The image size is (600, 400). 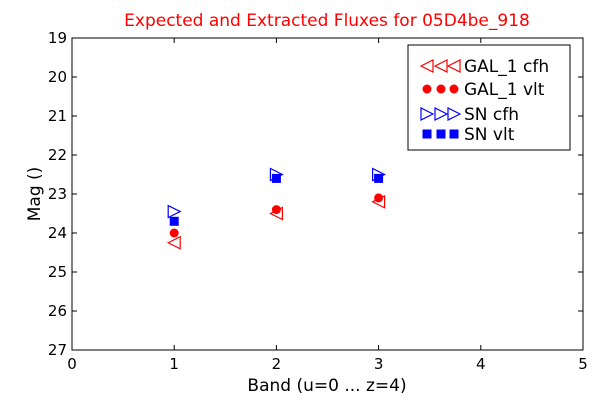 I want to click on legend-label: SN cfh, so click(x=491, y=115).